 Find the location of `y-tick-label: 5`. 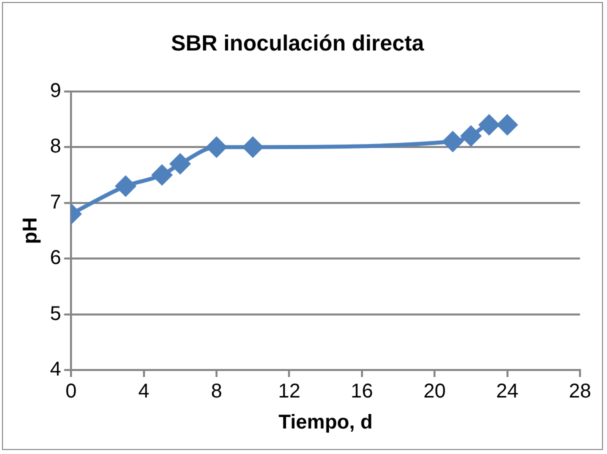

y-tick-label: 5 is located at coordinates (56, 313).